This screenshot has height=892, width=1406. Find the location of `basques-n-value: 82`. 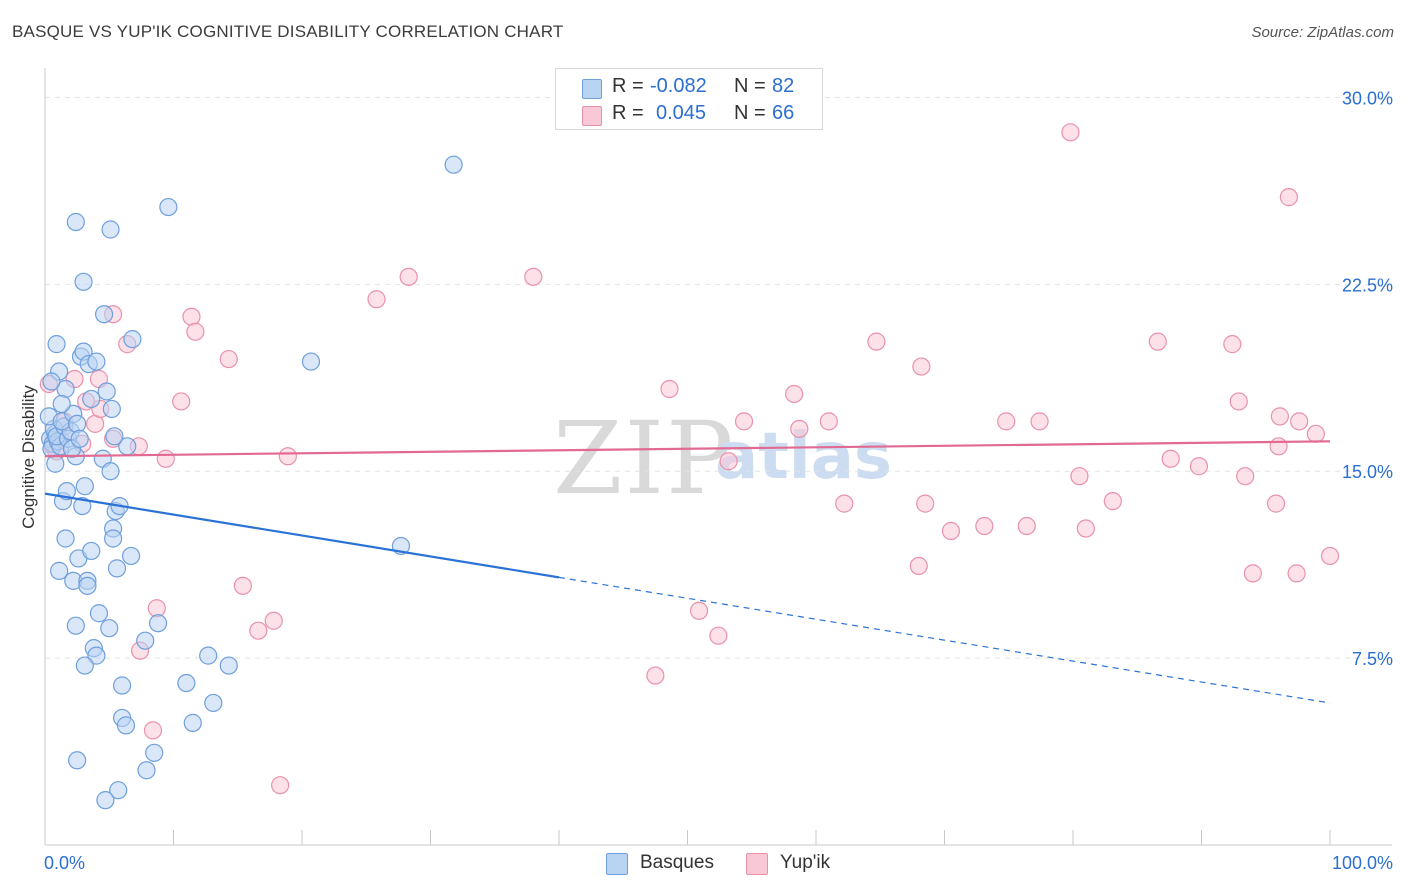

basques-n-value: 82 is located at coordinates (783, 86).